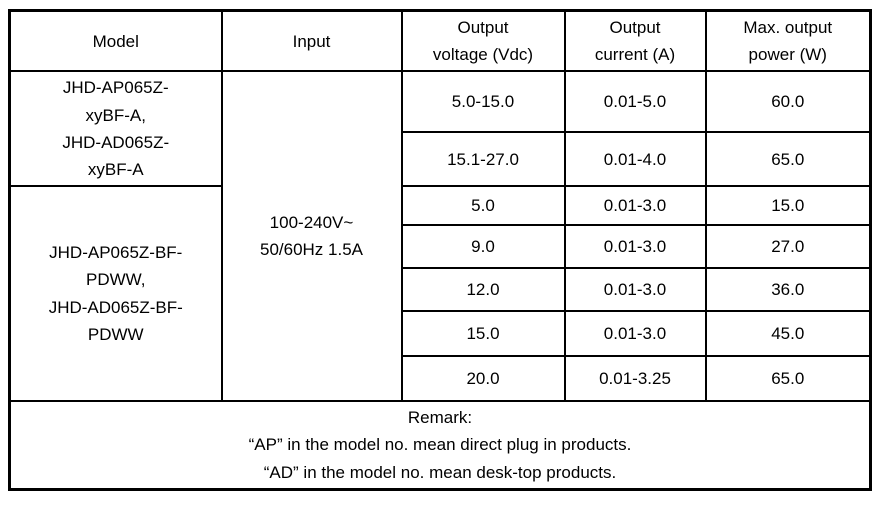 The image size is (875, 505). Describe the element at coordinates (483, 290) in the screenshot. I see `voltage-cell: 12.0` at that location.